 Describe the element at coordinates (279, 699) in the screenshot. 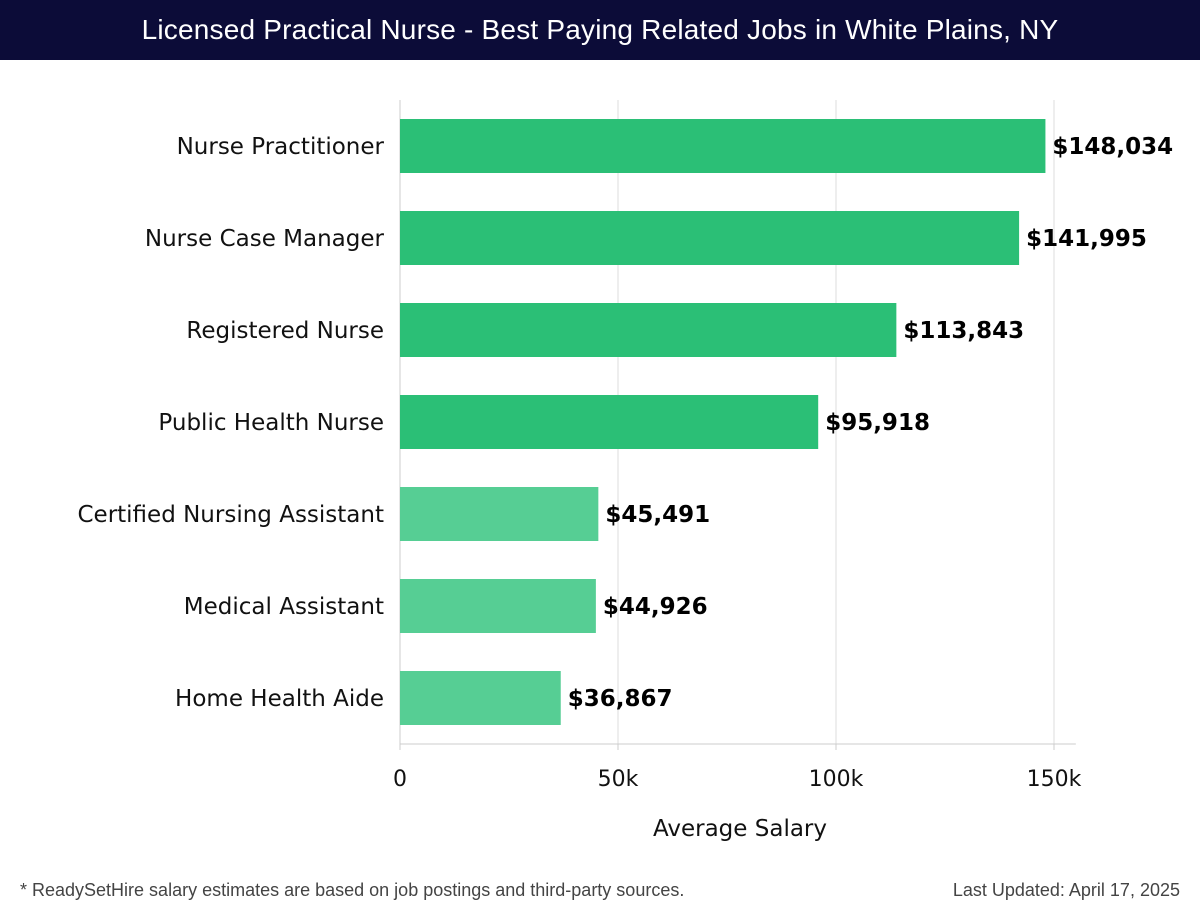

I see `category-label: Home Health Aide` at that location.